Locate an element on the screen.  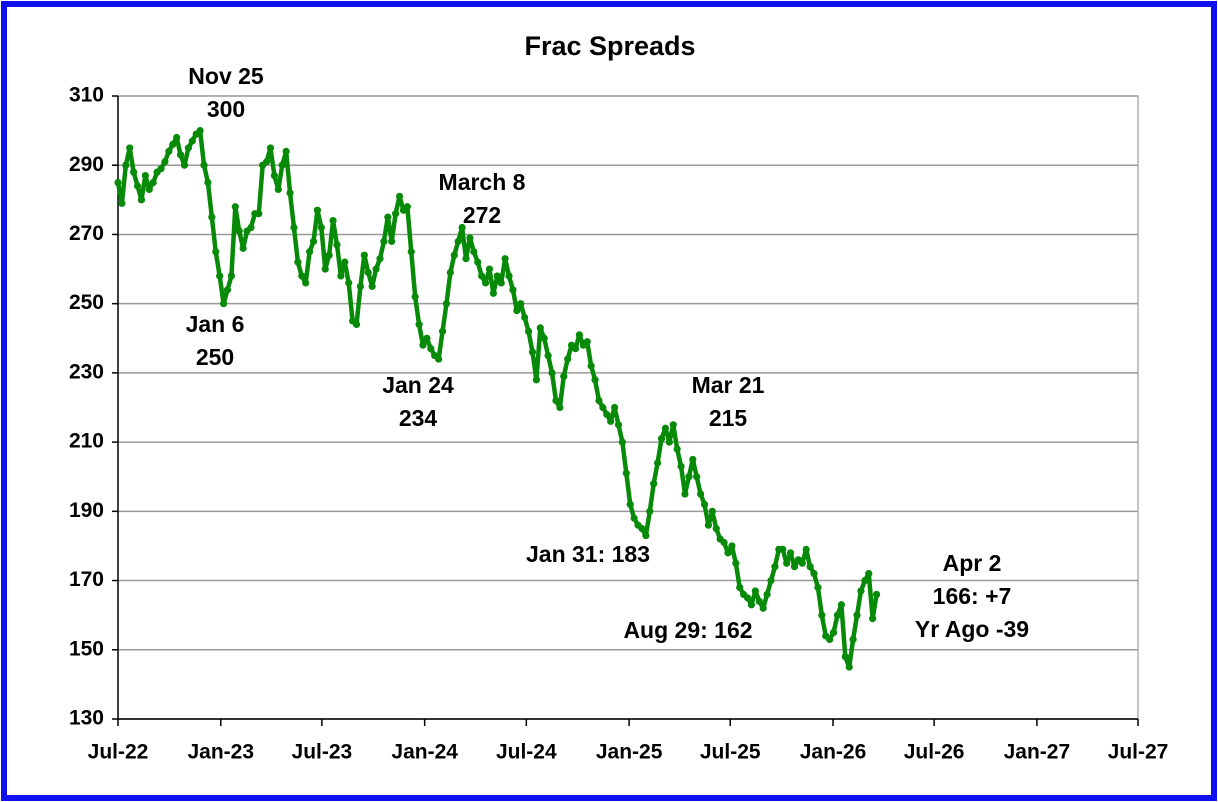
x-tick-label: Jul-26 is located at coordinates (934, 752).